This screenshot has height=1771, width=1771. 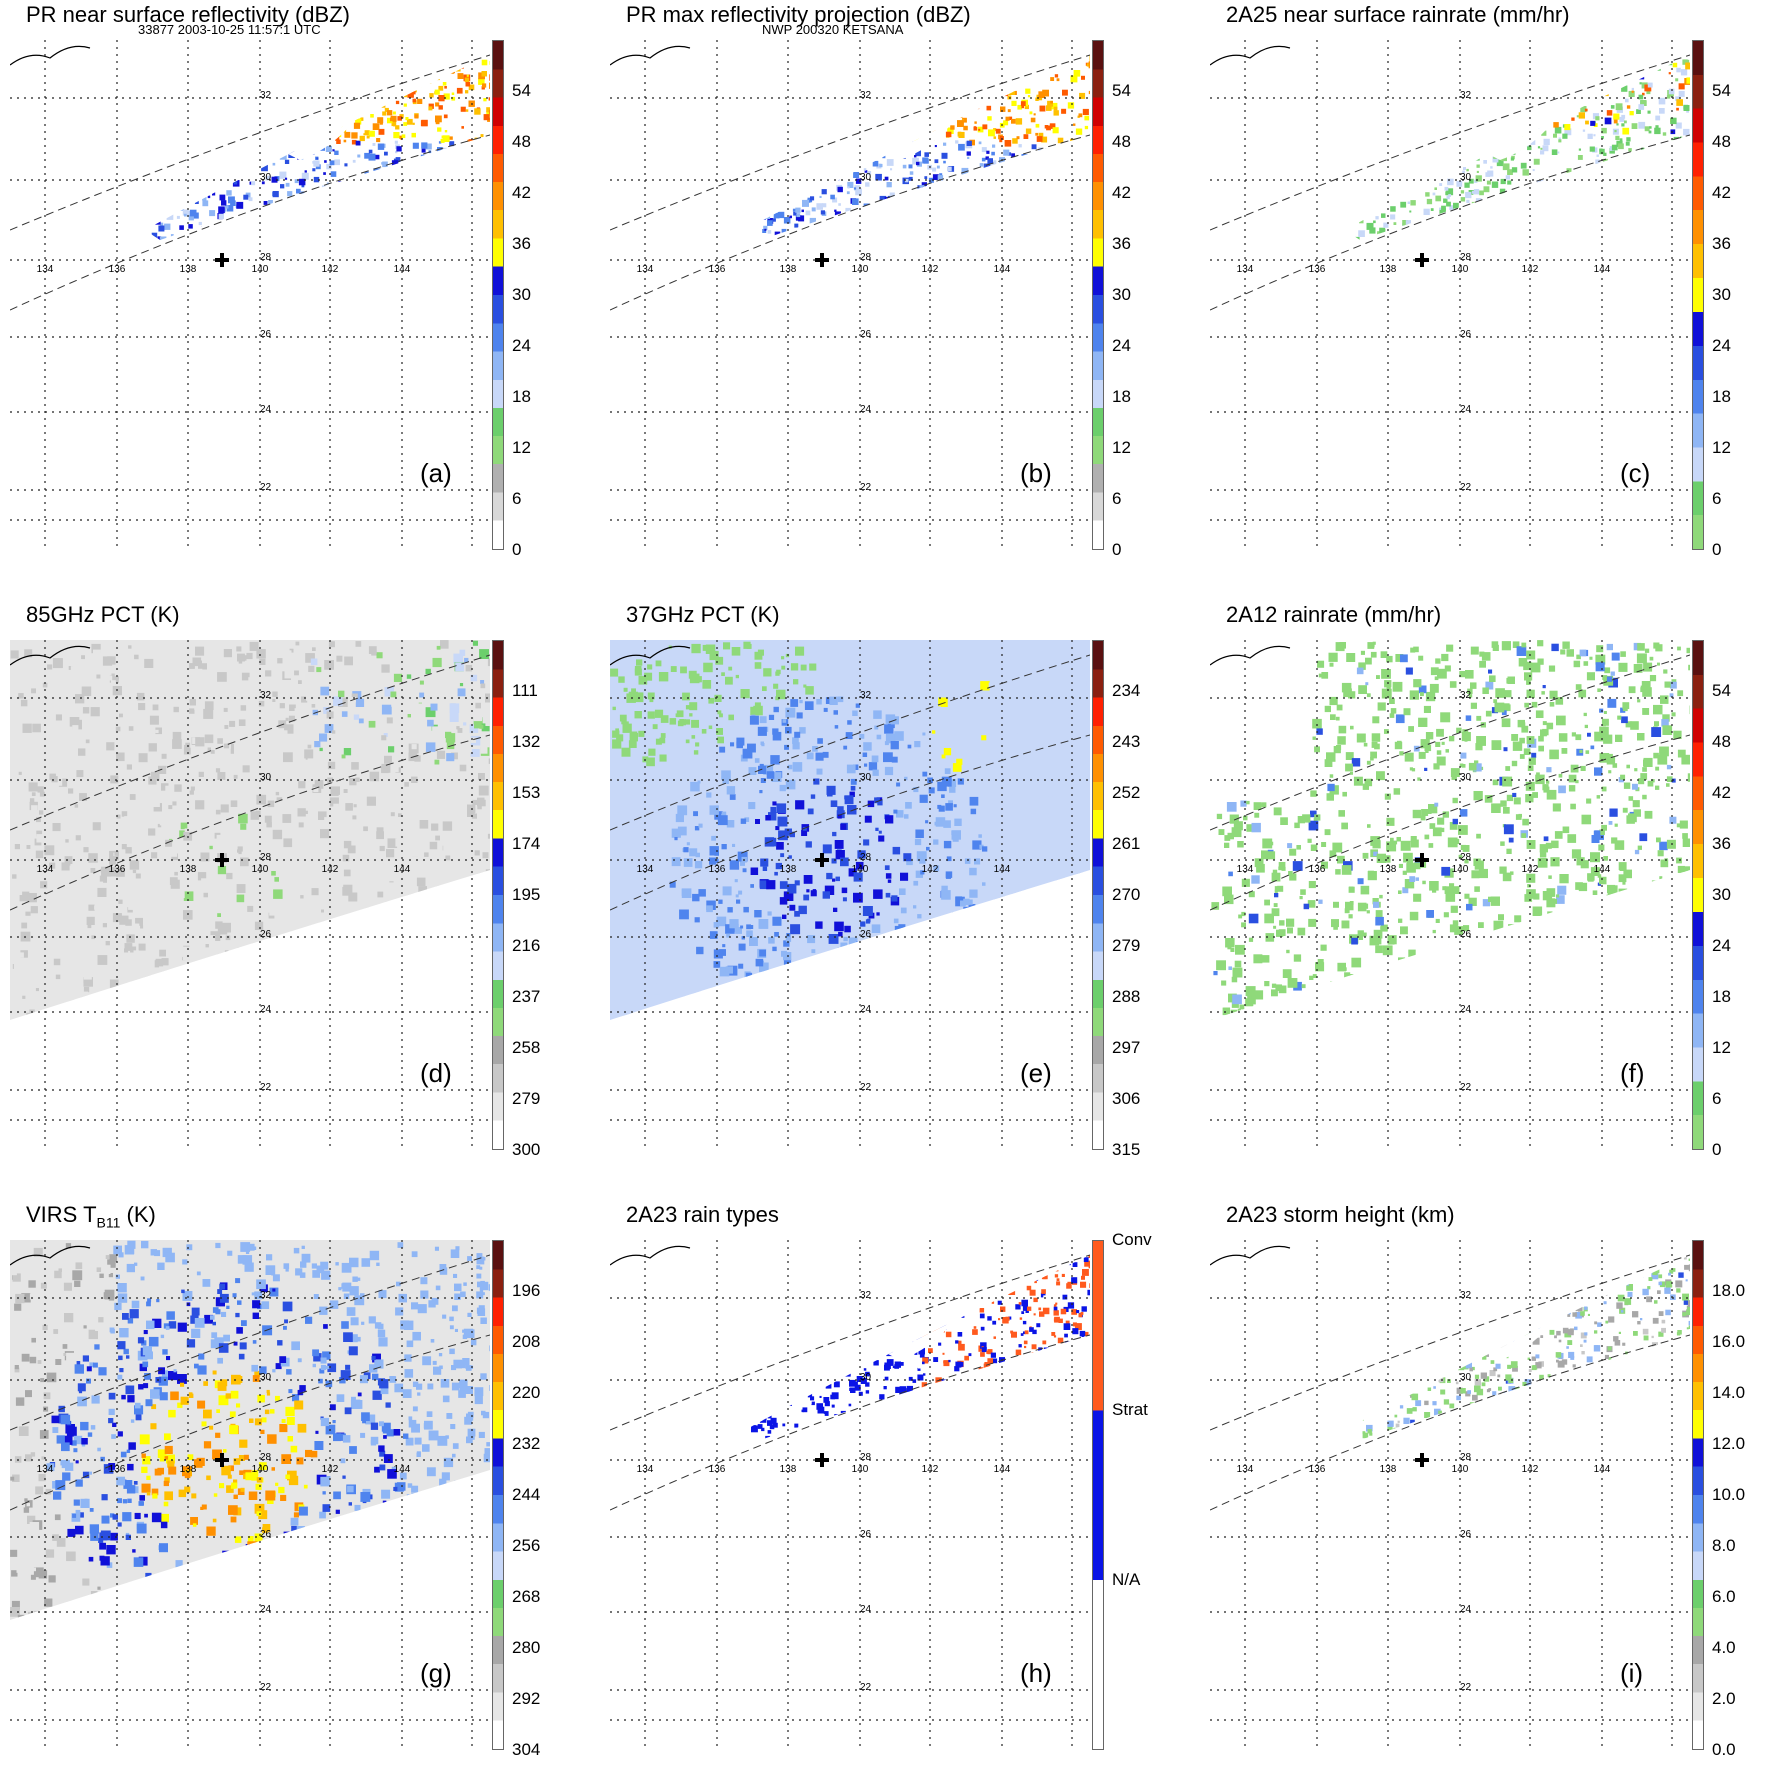 I want to click on colorbar-tick-a-6: 36, so click(x=521, y=243).